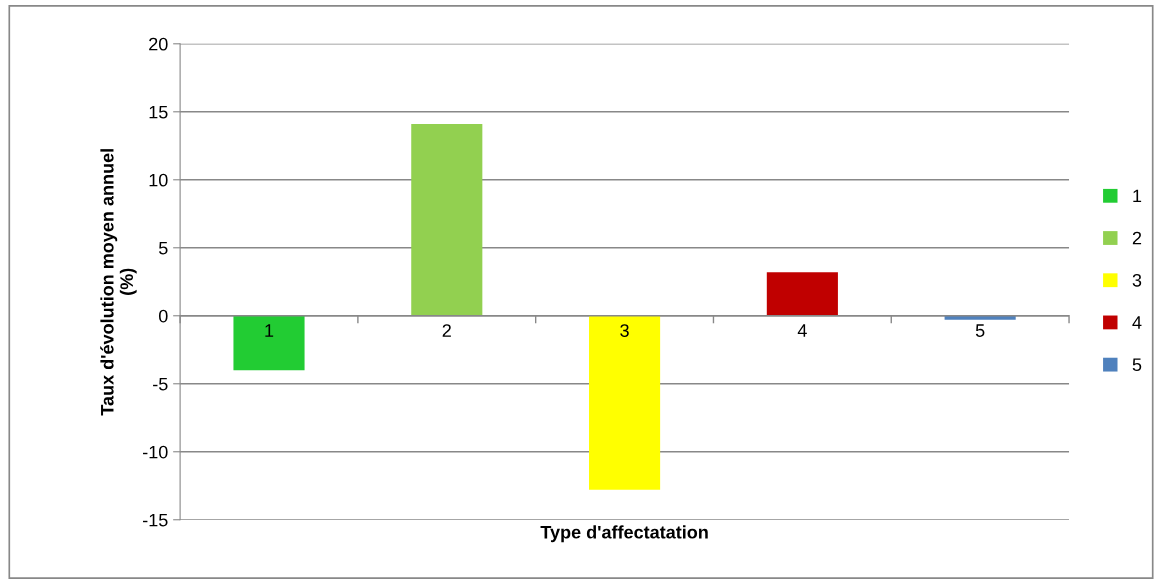  What do you see at coordinates (624, 534) in the screenshot?
I see `x-axis-title: Type d'affectatation` at bounding box center [624, 534].